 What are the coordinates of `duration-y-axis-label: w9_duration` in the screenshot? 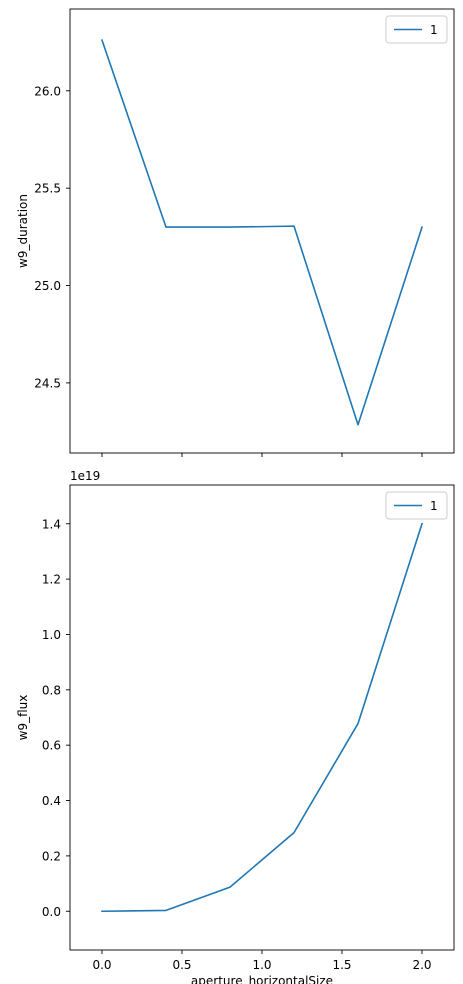 It's located at (23, 231).